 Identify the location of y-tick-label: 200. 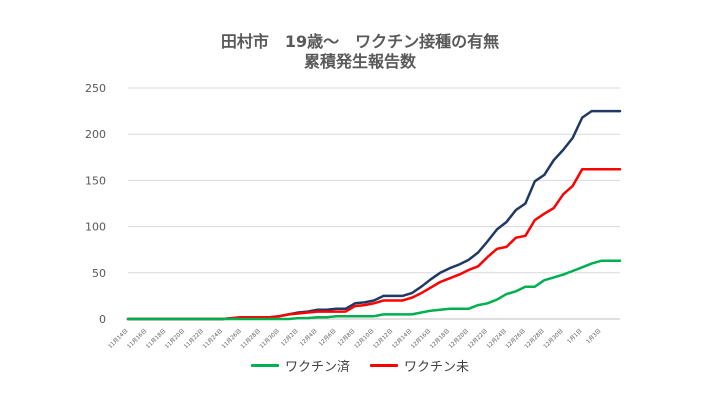
(95, 134).